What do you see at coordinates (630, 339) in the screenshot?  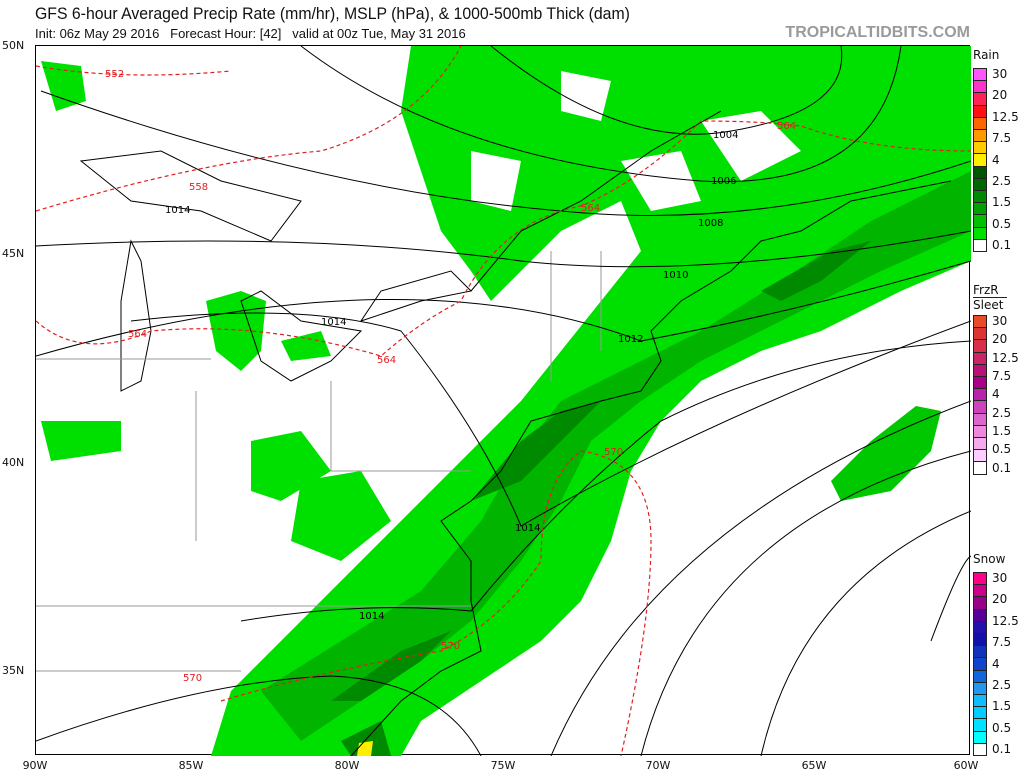 I see `isobar-label: 1012` at bounding box center [630, 339].